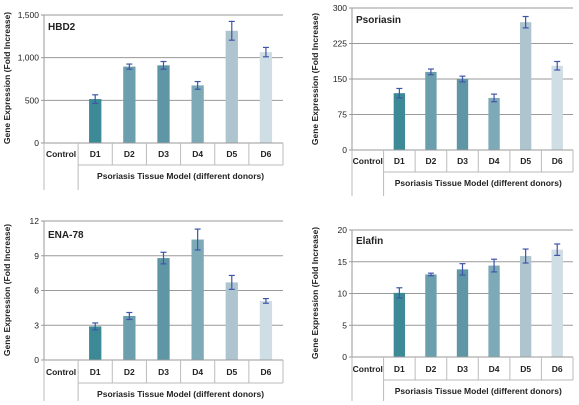  Describe the element at coordinates (378, 20) in the screenshot. I see `chart-title: Psoriasin` at that location.